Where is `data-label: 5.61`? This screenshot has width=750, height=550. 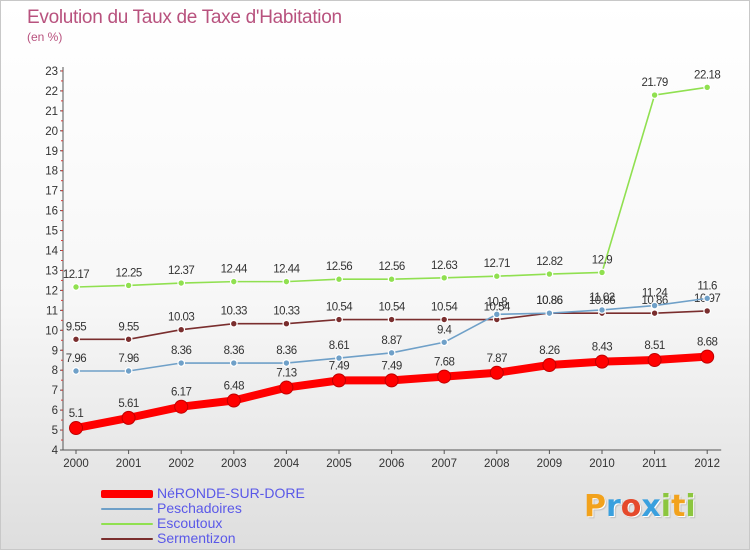
data-label: 5.61 is located at coordinates (128, 404).